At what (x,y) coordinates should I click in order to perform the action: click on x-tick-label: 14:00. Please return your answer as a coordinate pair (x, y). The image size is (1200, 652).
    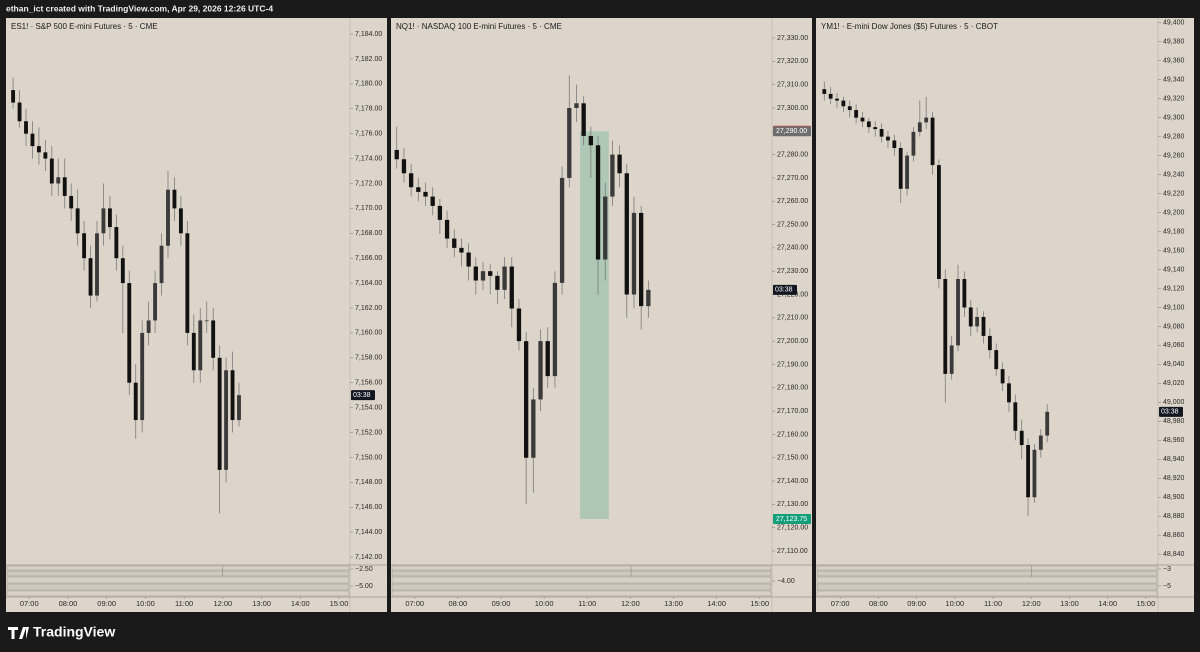
    Looking at the image, I should click on (300, 603).